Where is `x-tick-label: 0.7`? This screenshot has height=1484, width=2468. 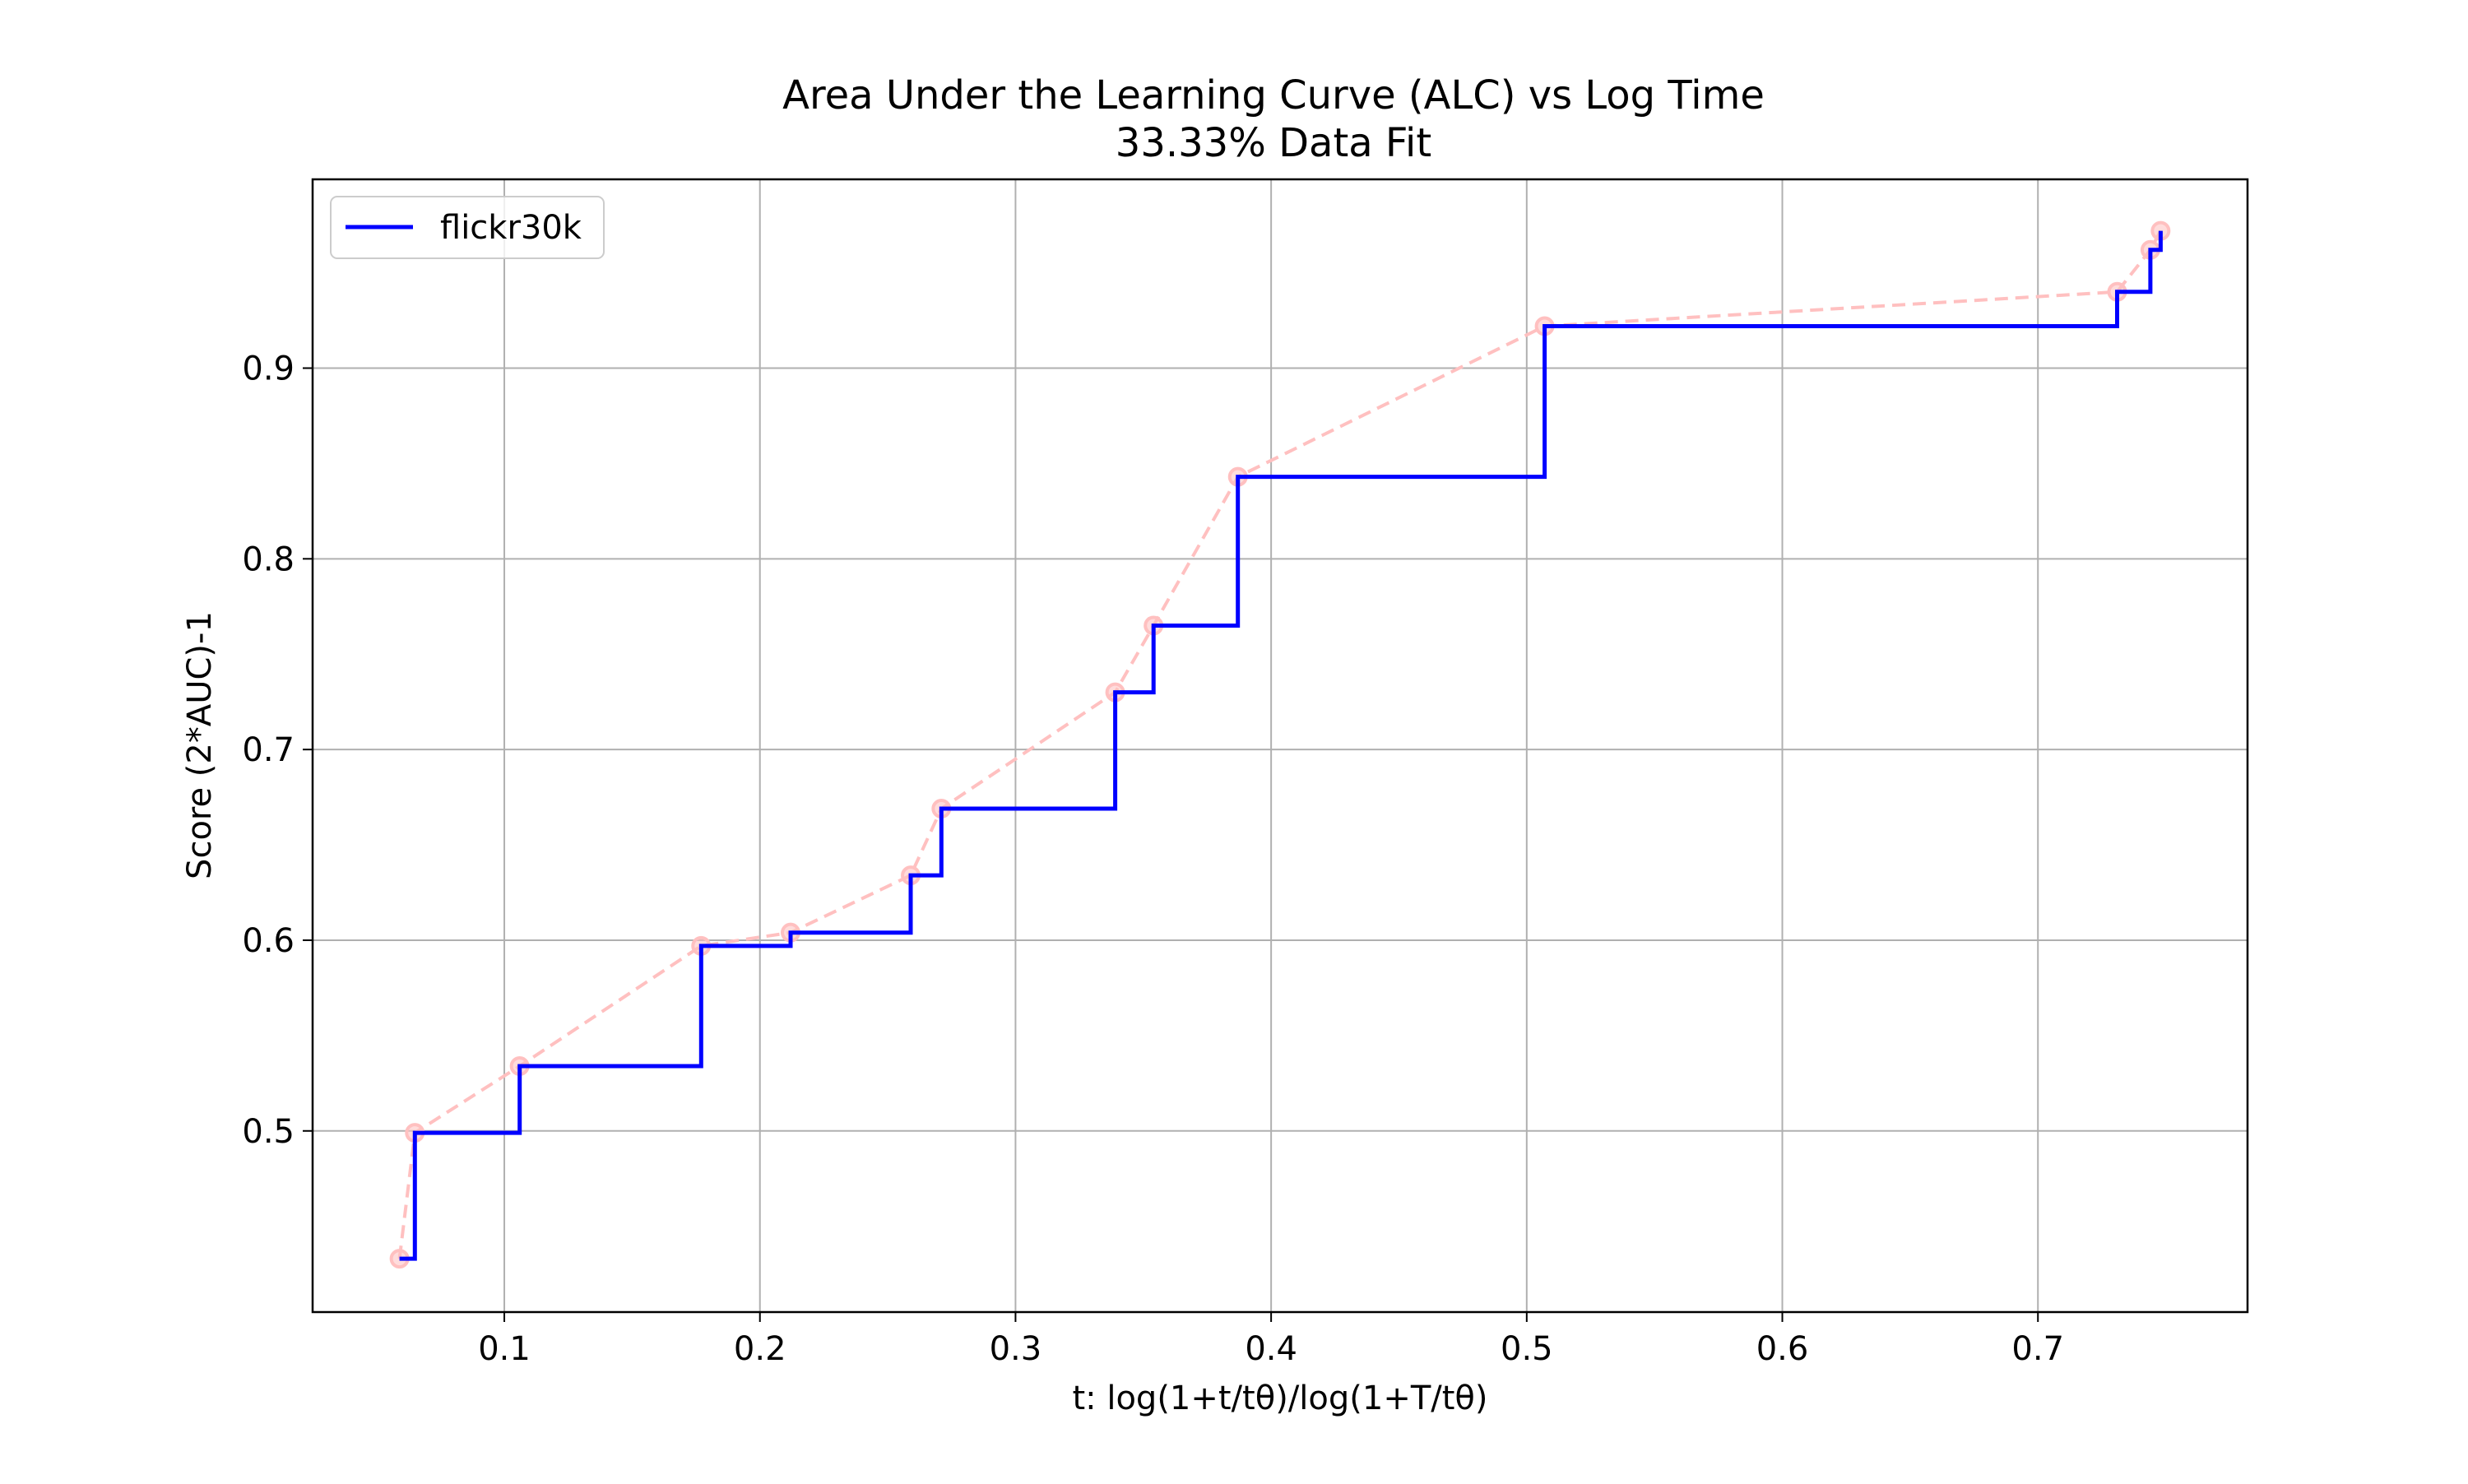 x-tick-label: 0.7 is located at coordinates (2037, 1349).